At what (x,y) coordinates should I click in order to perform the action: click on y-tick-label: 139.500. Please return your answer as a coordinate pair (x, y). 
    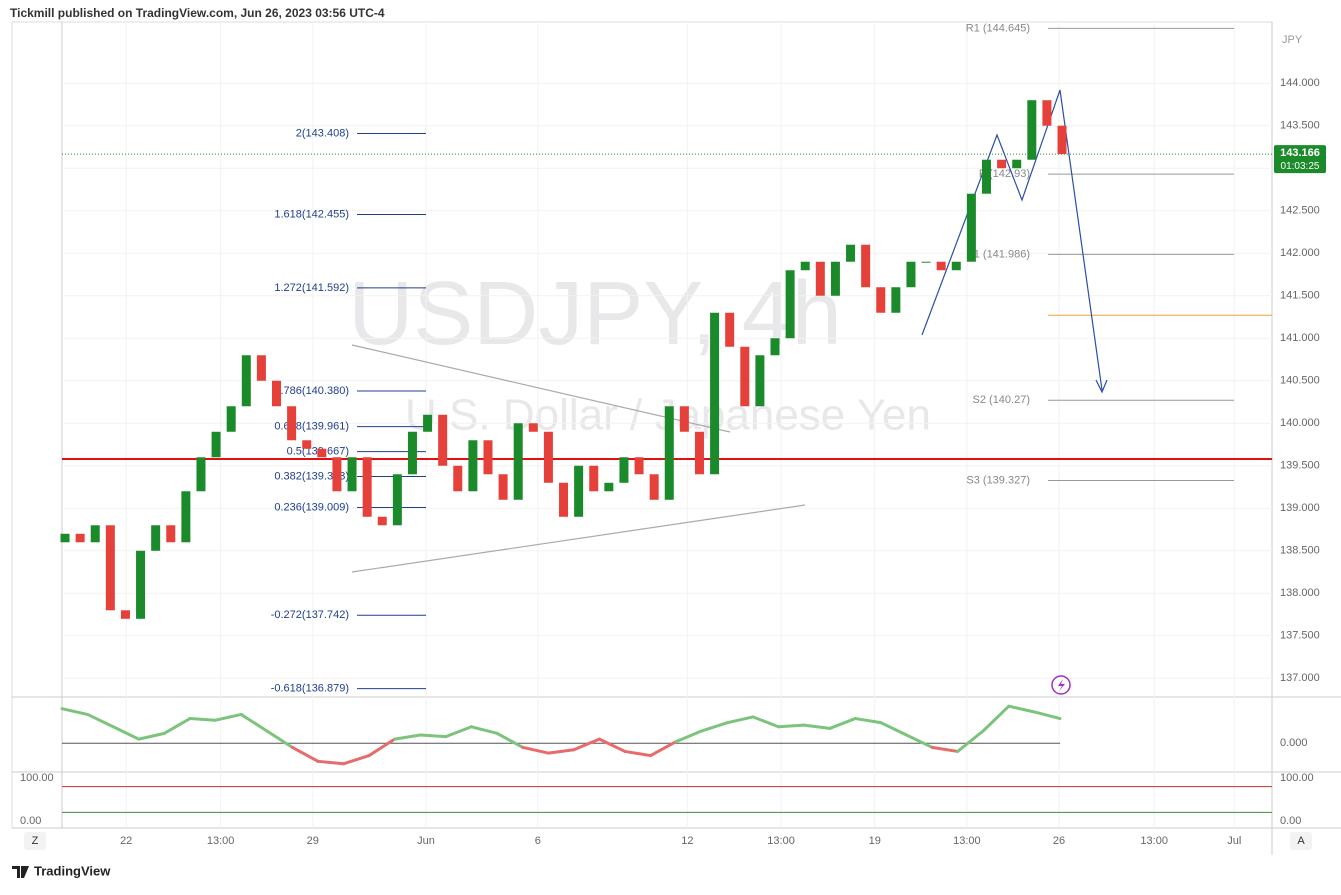
    Looking at the image, I should click on (1300, 466).